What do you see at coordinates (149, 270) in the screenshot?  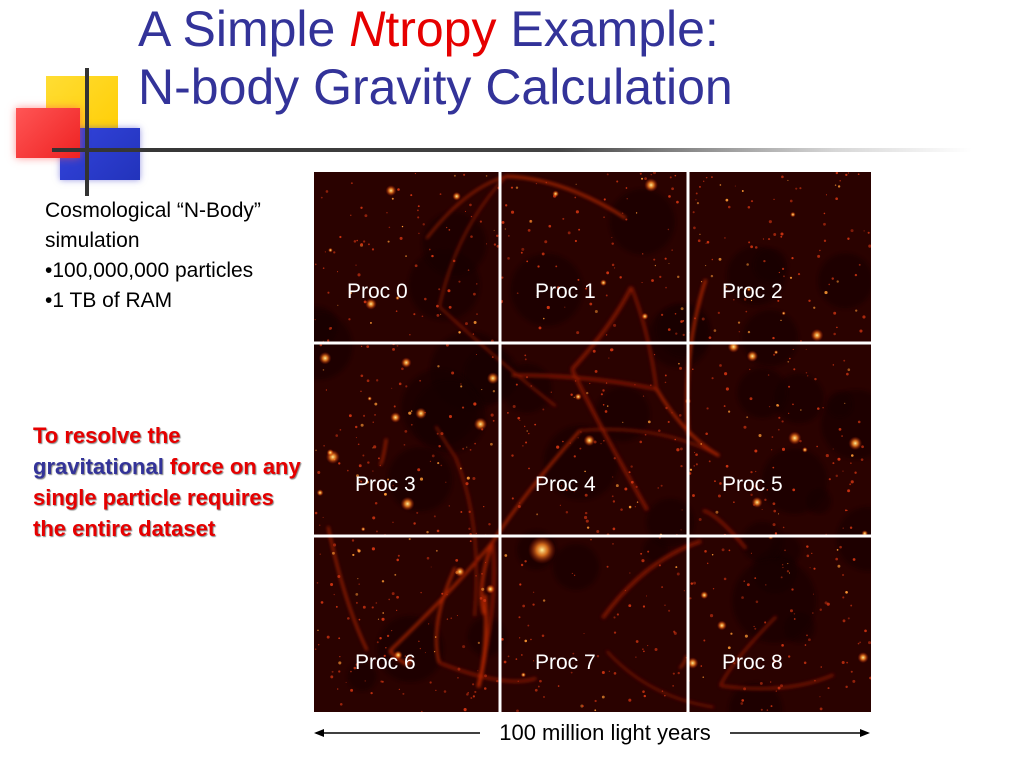 I see `bullet-particles: •100,000,000 particles` at bounding box center [149, 270].